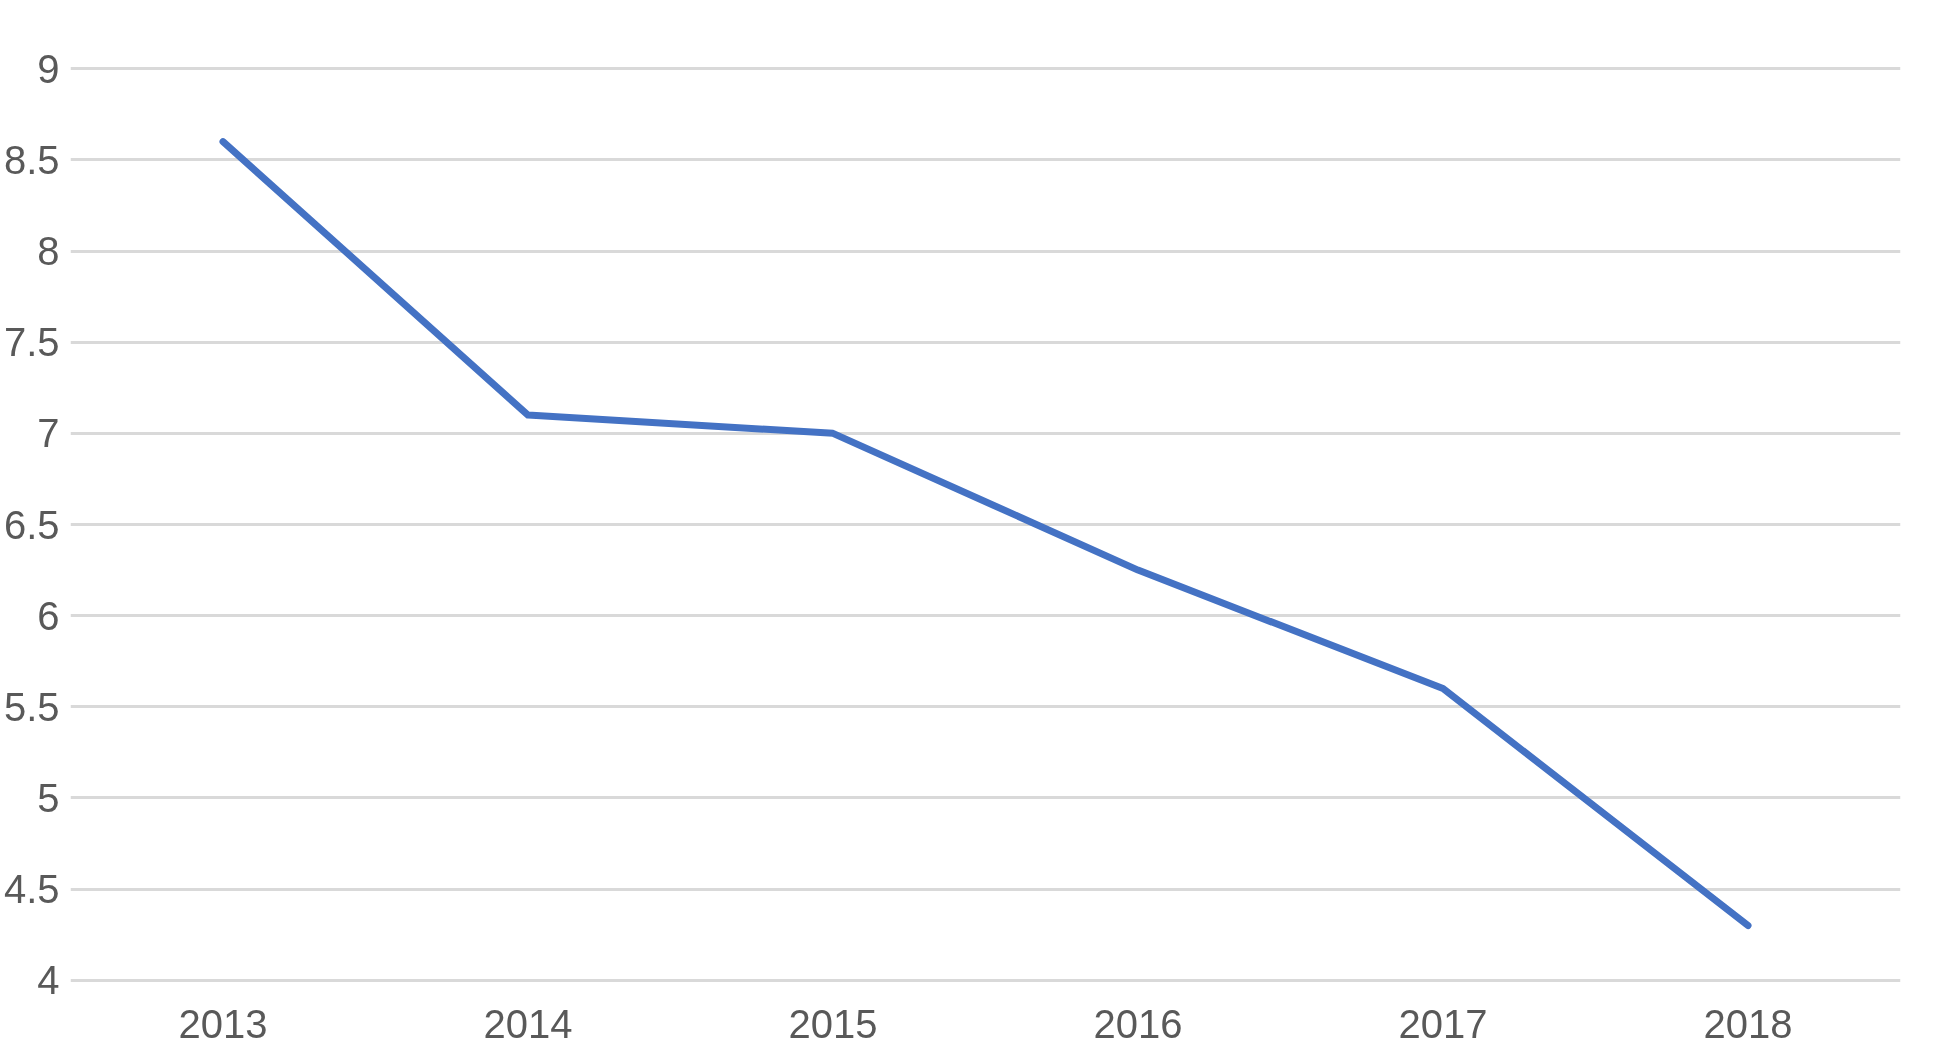 The height and width of the screenshot is (1048, 1947). What do you see at coordinates (48, 251) in the screenshot?
I see `y-tick-label: 8` at bounding box center [48, 251].